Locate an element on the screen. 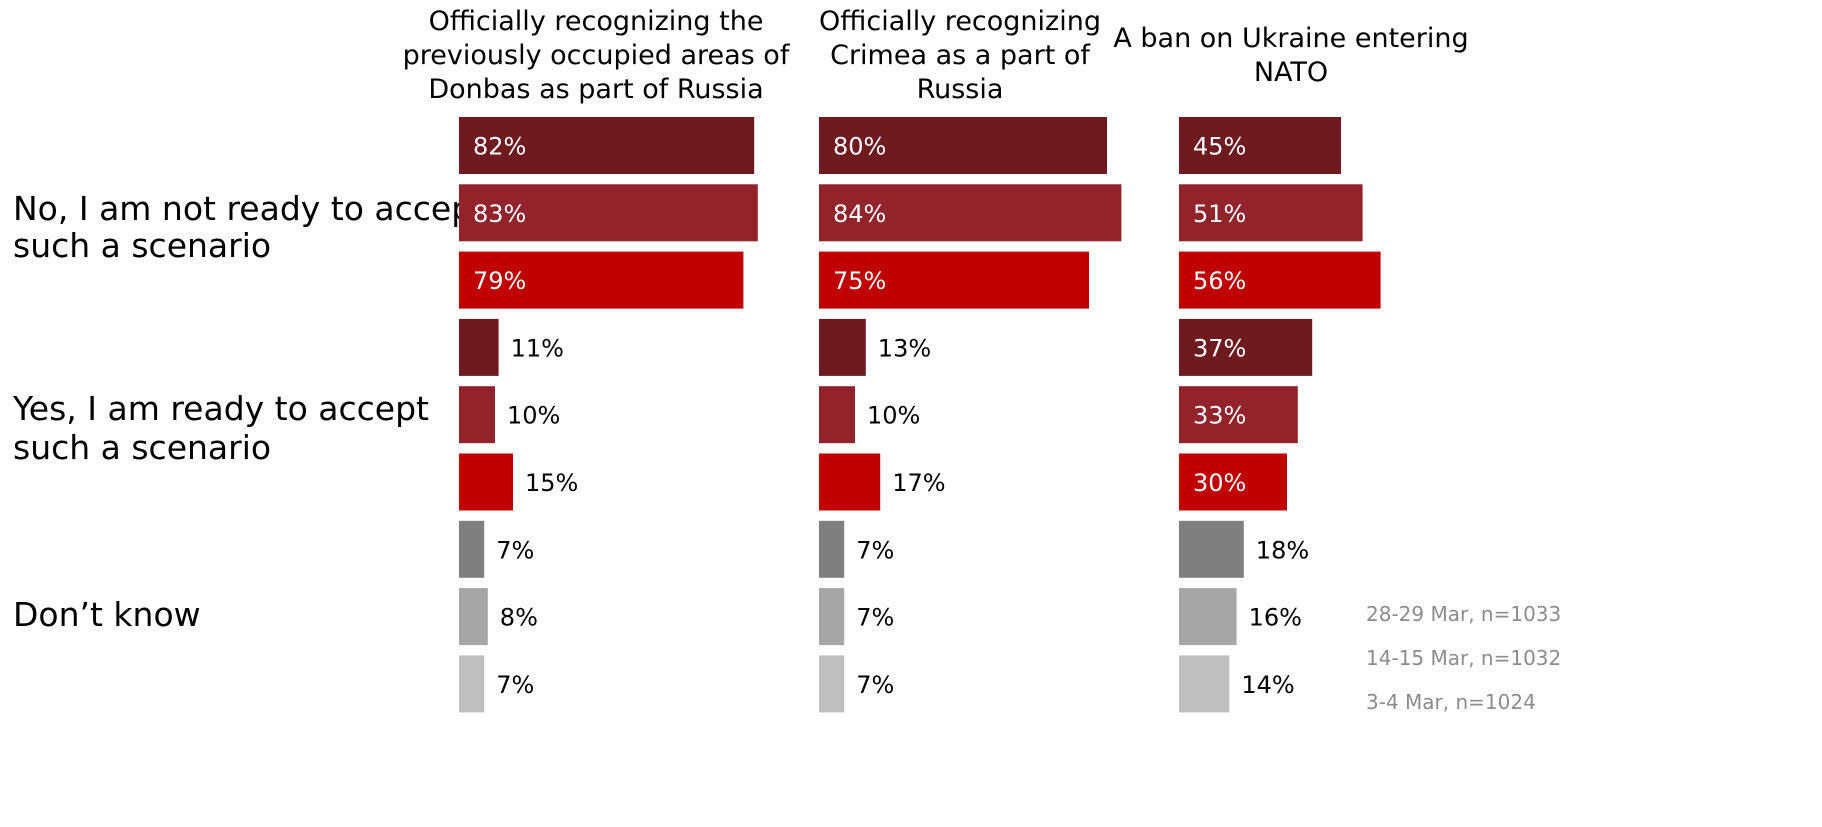  value-label-col1-group2-series3: 15% is located at coordinates (551, 483).